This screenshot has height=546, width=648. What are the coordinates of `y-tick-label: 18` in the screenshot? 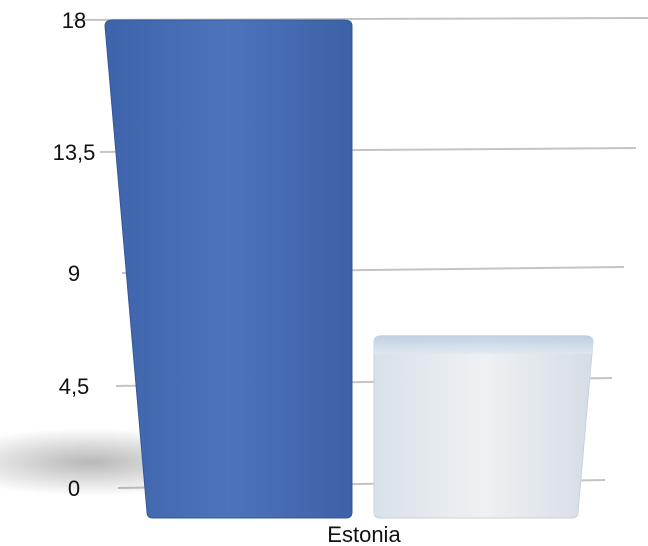 It's located at (74, 20).